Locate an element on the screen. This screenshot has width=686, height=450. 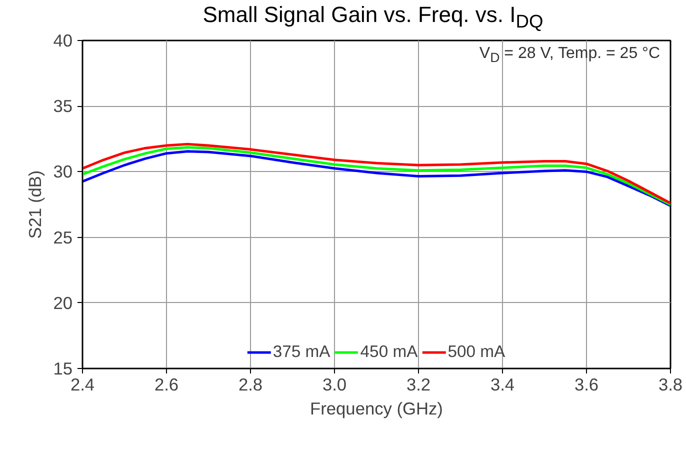
annotation: V$_{D}$ = 28 V, Temp. = 25 °C is located at coordinates (569, 56).